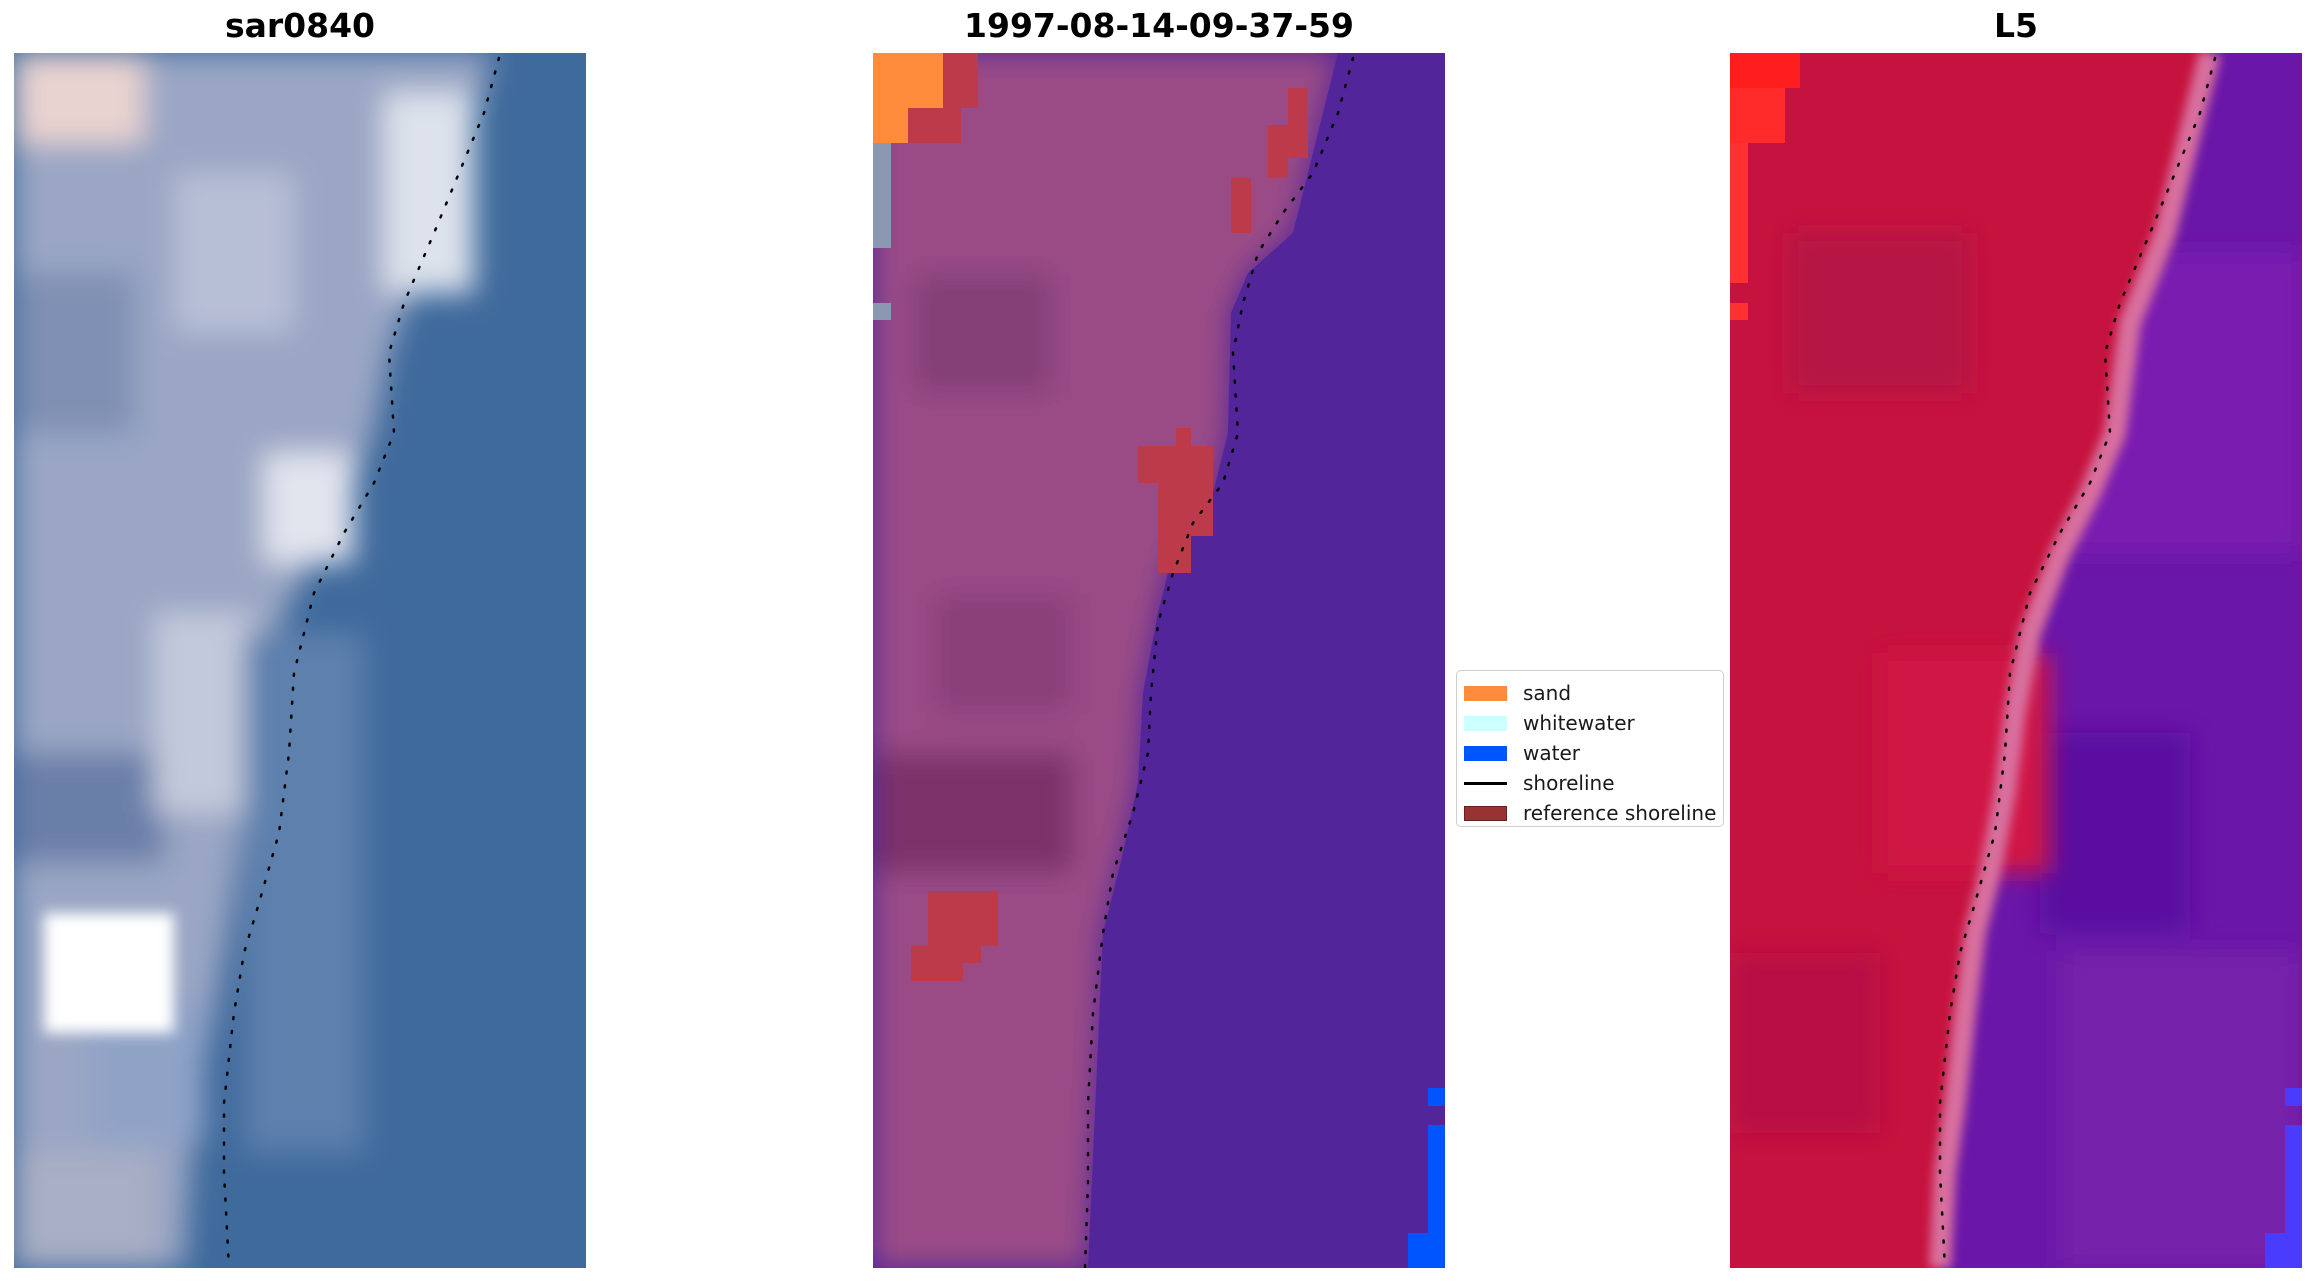  What do you see at coordinates (1547, 693) in the screenshot?
I see `legend-label: sand` at bounding box center [1547, 693].